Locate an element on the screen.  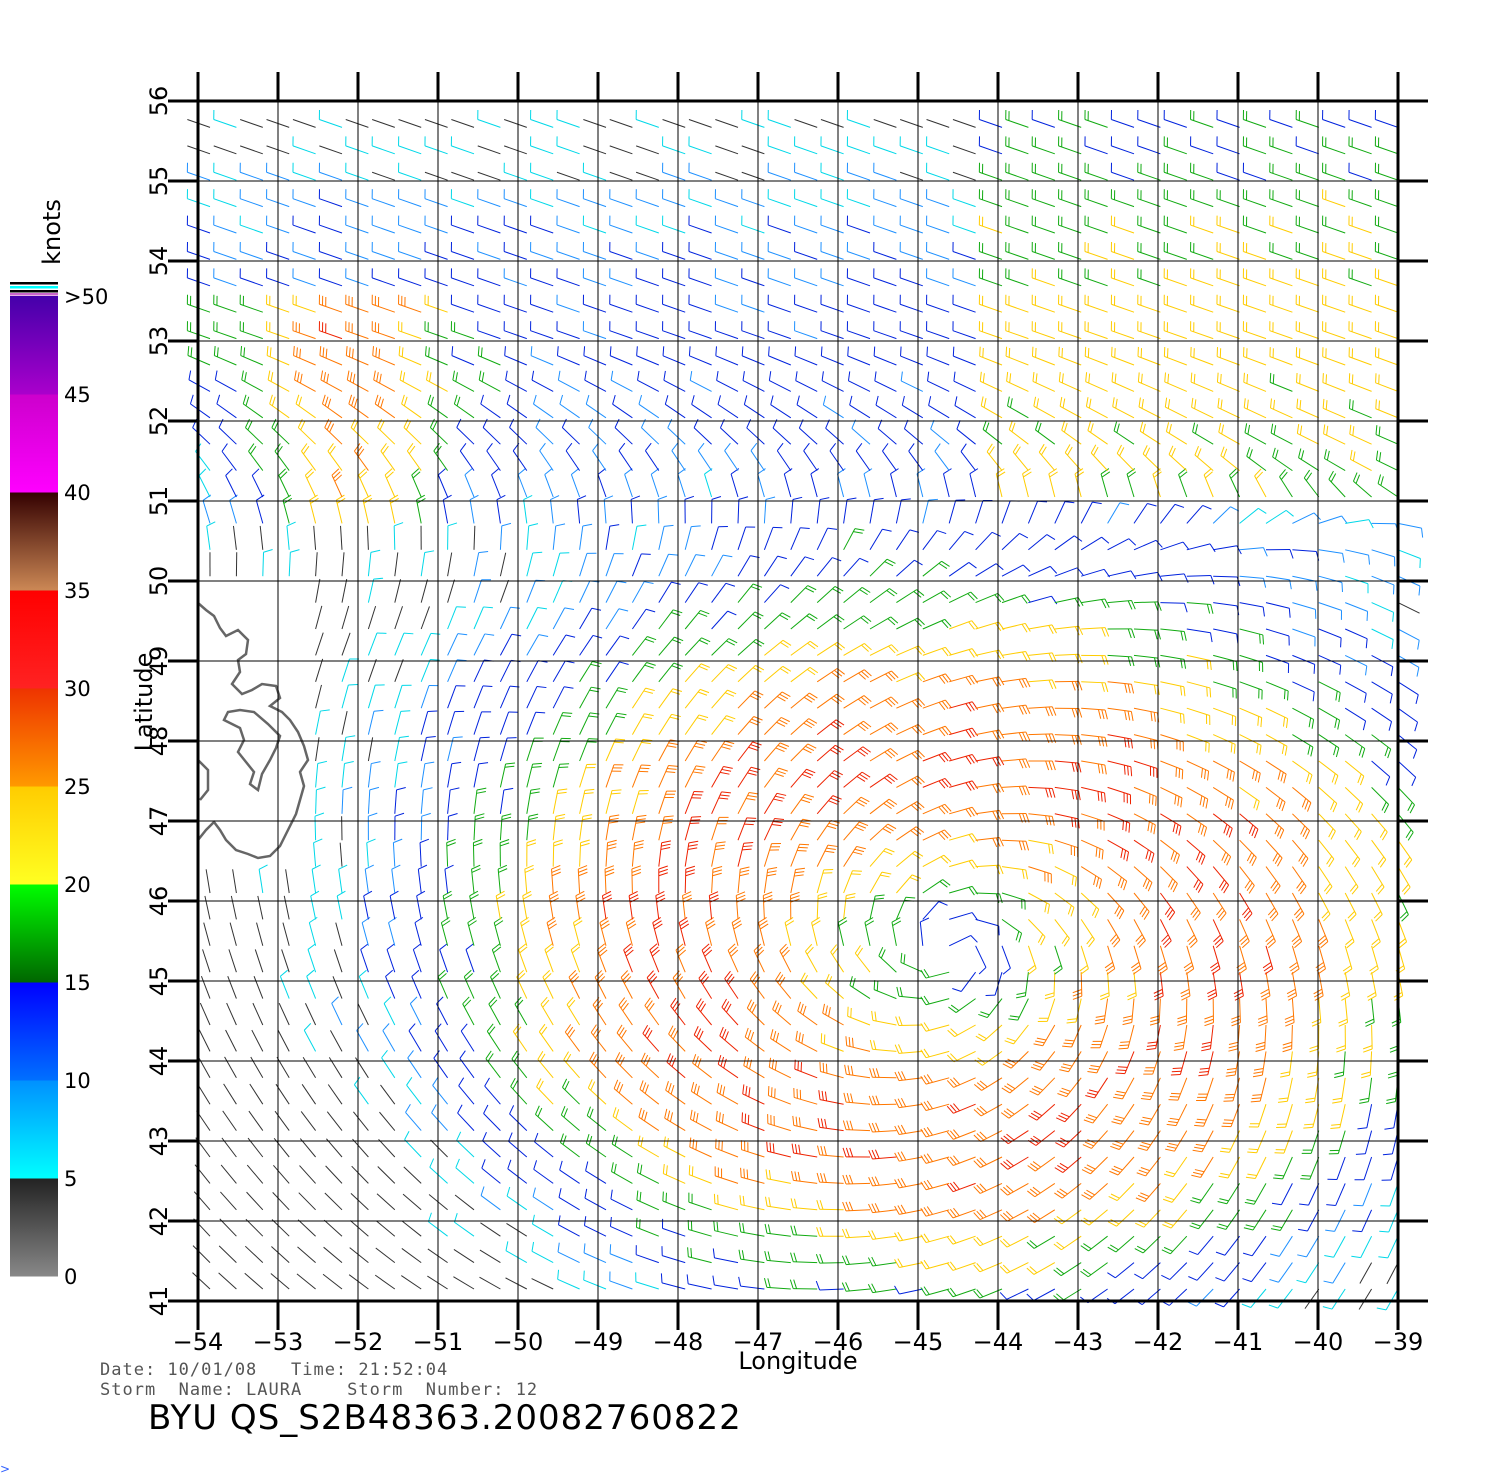
footer-file-id: BYU QS_S2B48363.20082760822 is located at coordinates (445, 1418).